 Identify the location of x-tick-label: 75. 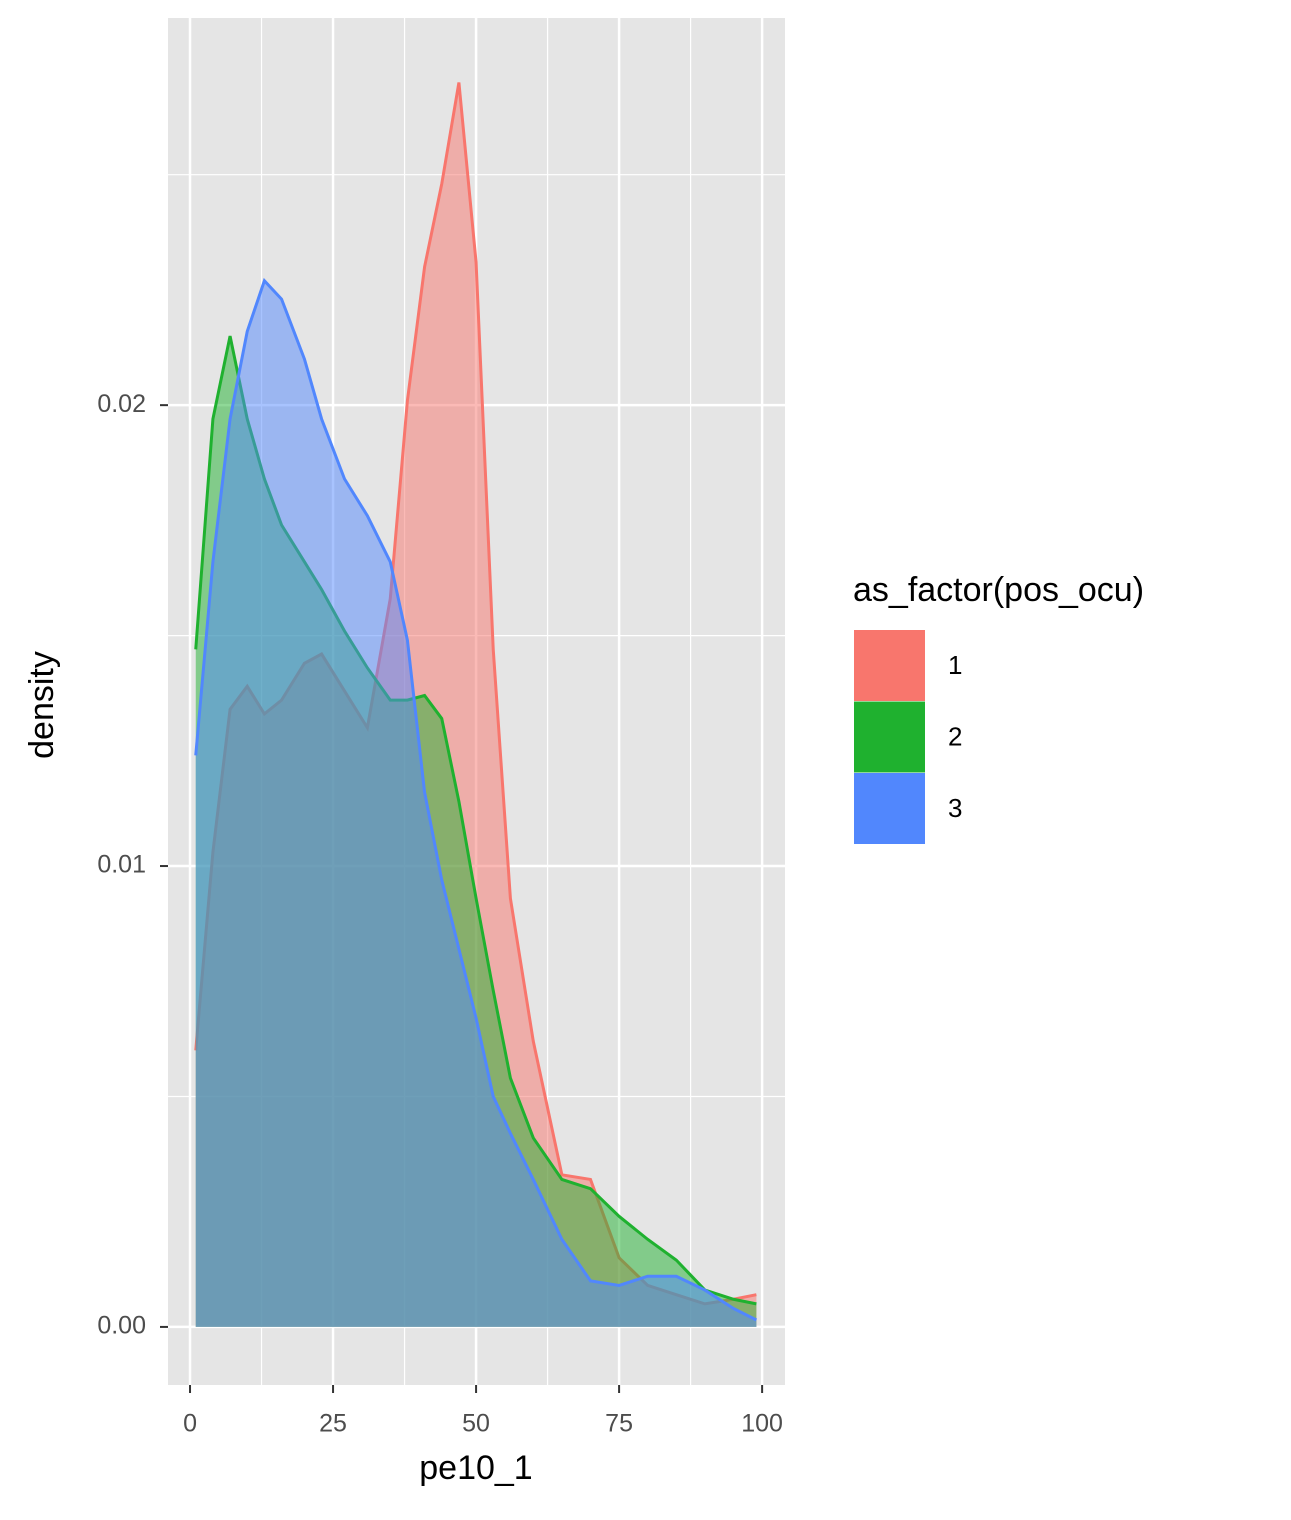
(619, 1424).